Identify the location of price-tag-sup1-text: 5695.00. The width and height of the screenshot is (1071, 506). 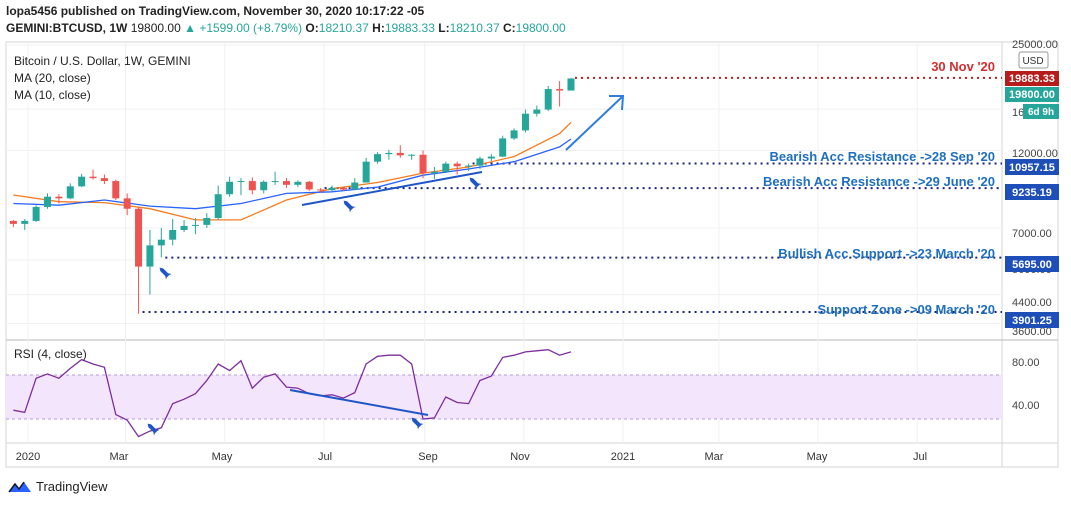
(1032, 265).